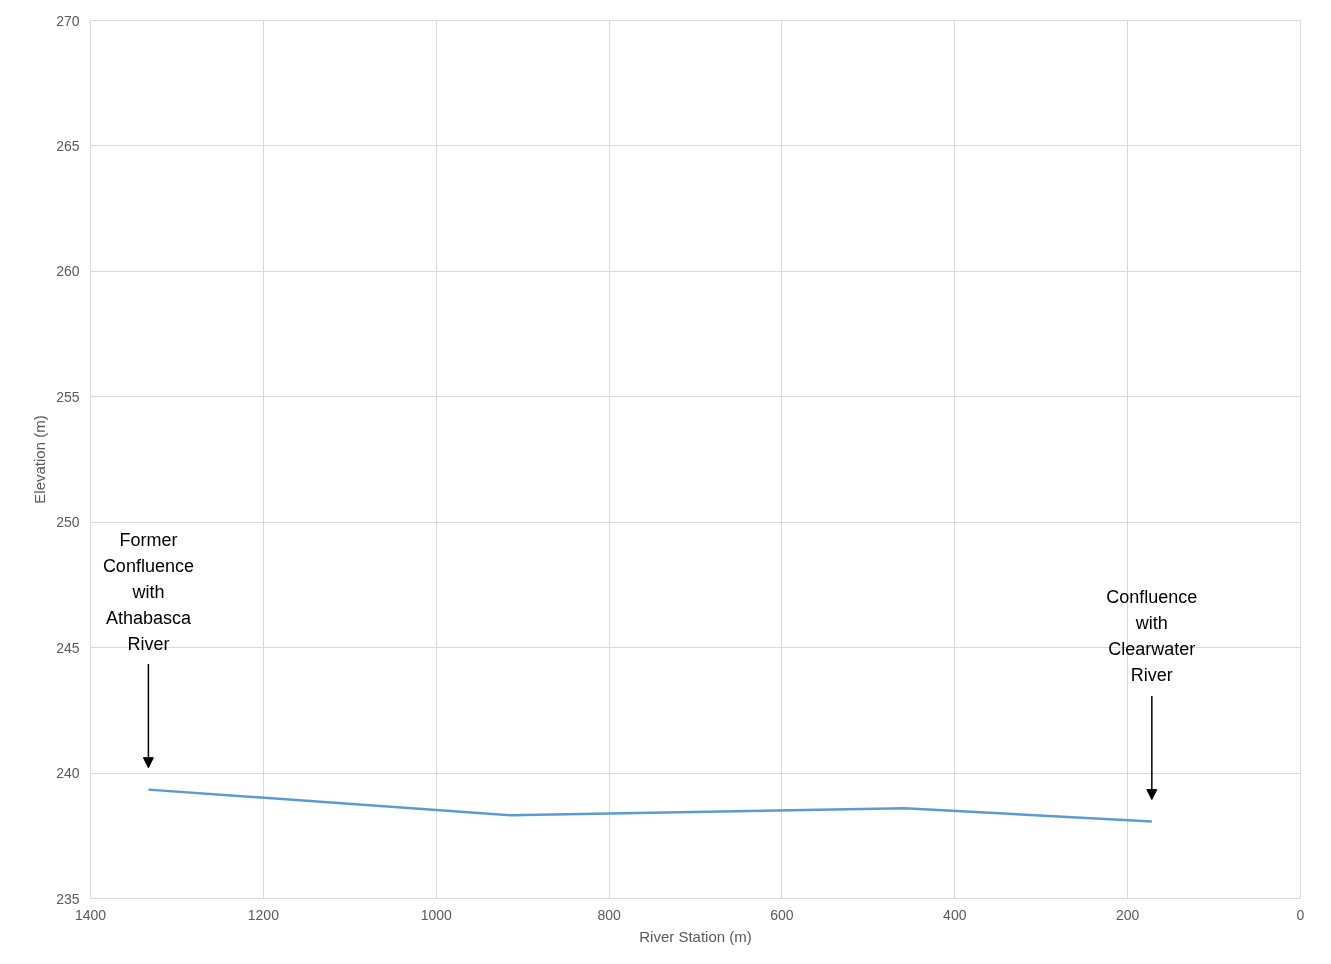  I want to click on line-series, so click(650, 805).